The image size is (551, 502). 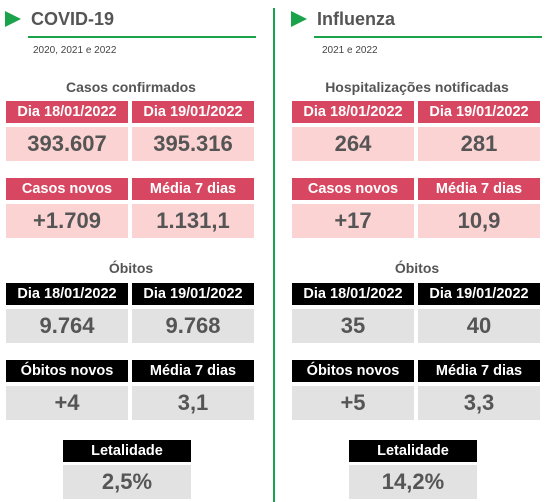 I want to click on flu-deaths-avg7-header: Média 7 dias, so click(x=479, y=371).